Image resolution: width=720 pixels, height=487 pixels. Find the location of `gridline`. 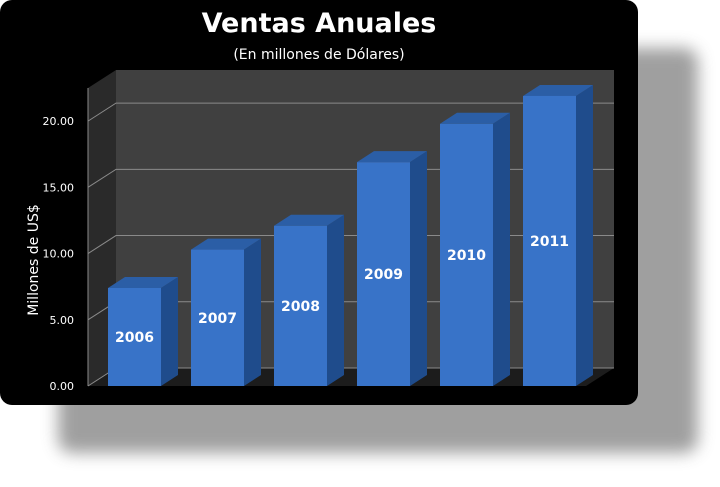

gridline is located at coordinates (350, 112).